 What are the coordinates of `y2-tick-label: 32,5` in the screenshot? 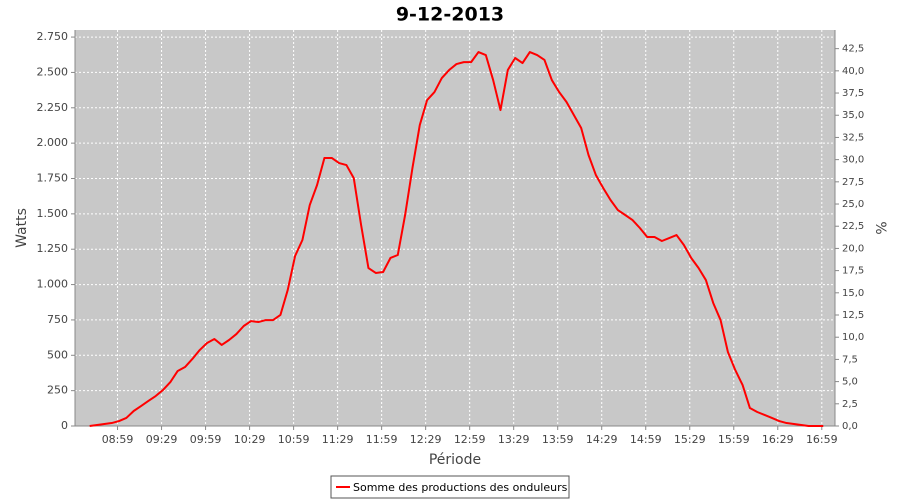 It's located at (853, 137).